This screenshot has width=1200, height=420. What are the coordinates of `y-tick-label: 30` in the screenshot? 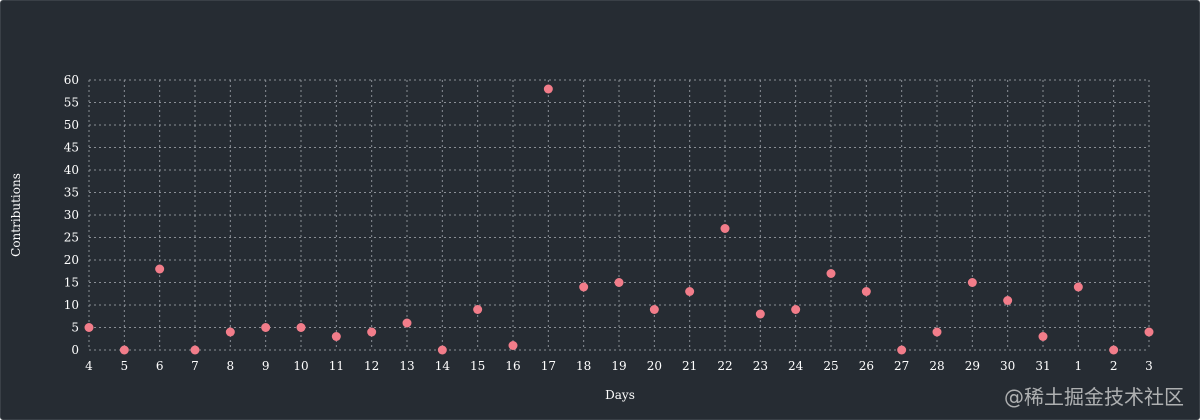 It's located at (71, 215).